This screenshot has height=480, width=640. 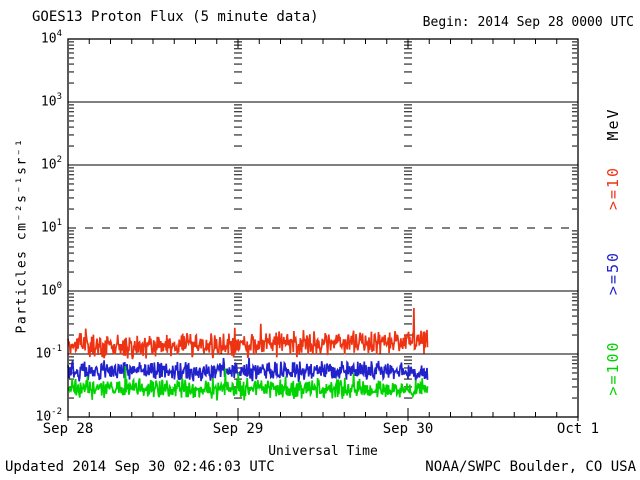 What do you see at coordinates (238, 429) in the screenshot?
I see `x-tick-label-sep-29: Sep 29` at bounding box center [238, 429].